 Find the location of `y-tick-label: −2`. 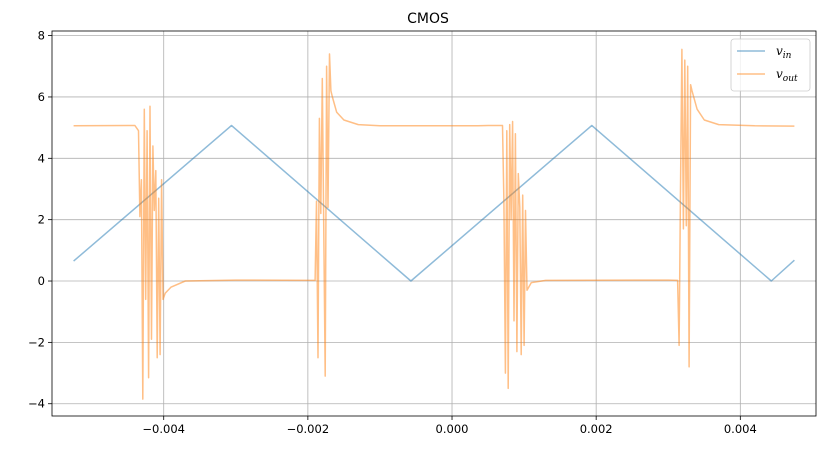

y-tick-label: −2 is located at coordinates (36, 342).